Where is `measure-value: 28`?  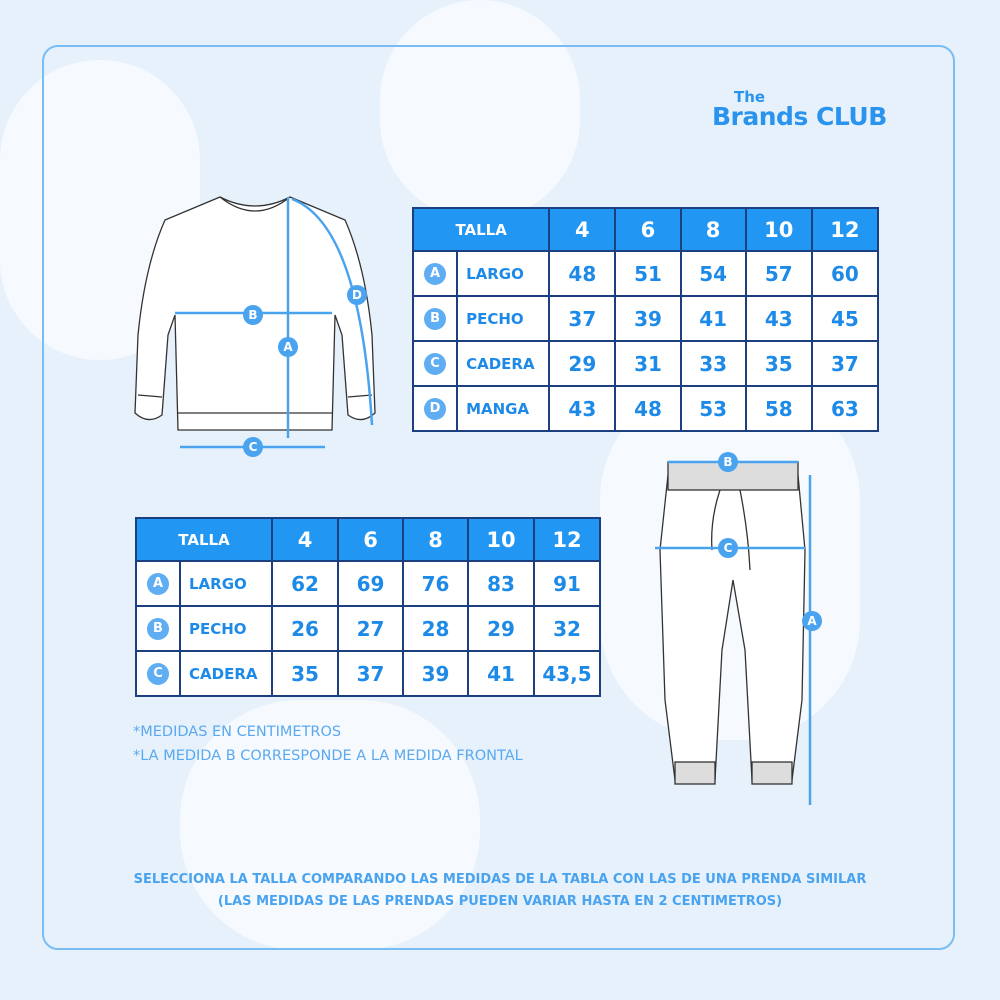 measure-value: 28 is located at coordinates (435, 628).